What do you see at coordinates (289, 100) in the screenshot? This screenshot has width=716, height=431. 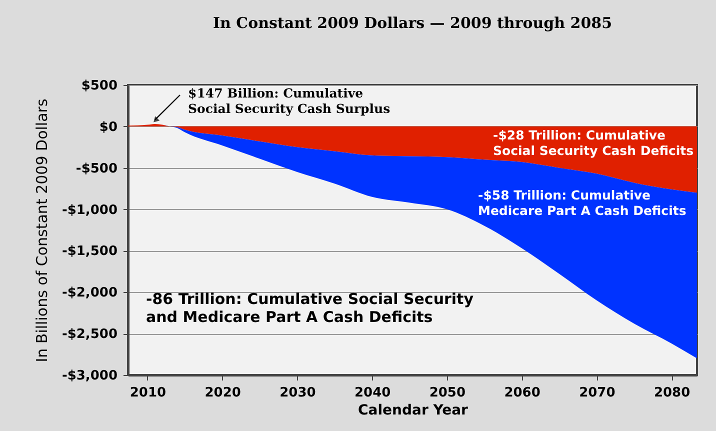 I see `annotation: $147 Billion: Cumulative Social Security Cash Surplus` at bounding box center [289, 100].